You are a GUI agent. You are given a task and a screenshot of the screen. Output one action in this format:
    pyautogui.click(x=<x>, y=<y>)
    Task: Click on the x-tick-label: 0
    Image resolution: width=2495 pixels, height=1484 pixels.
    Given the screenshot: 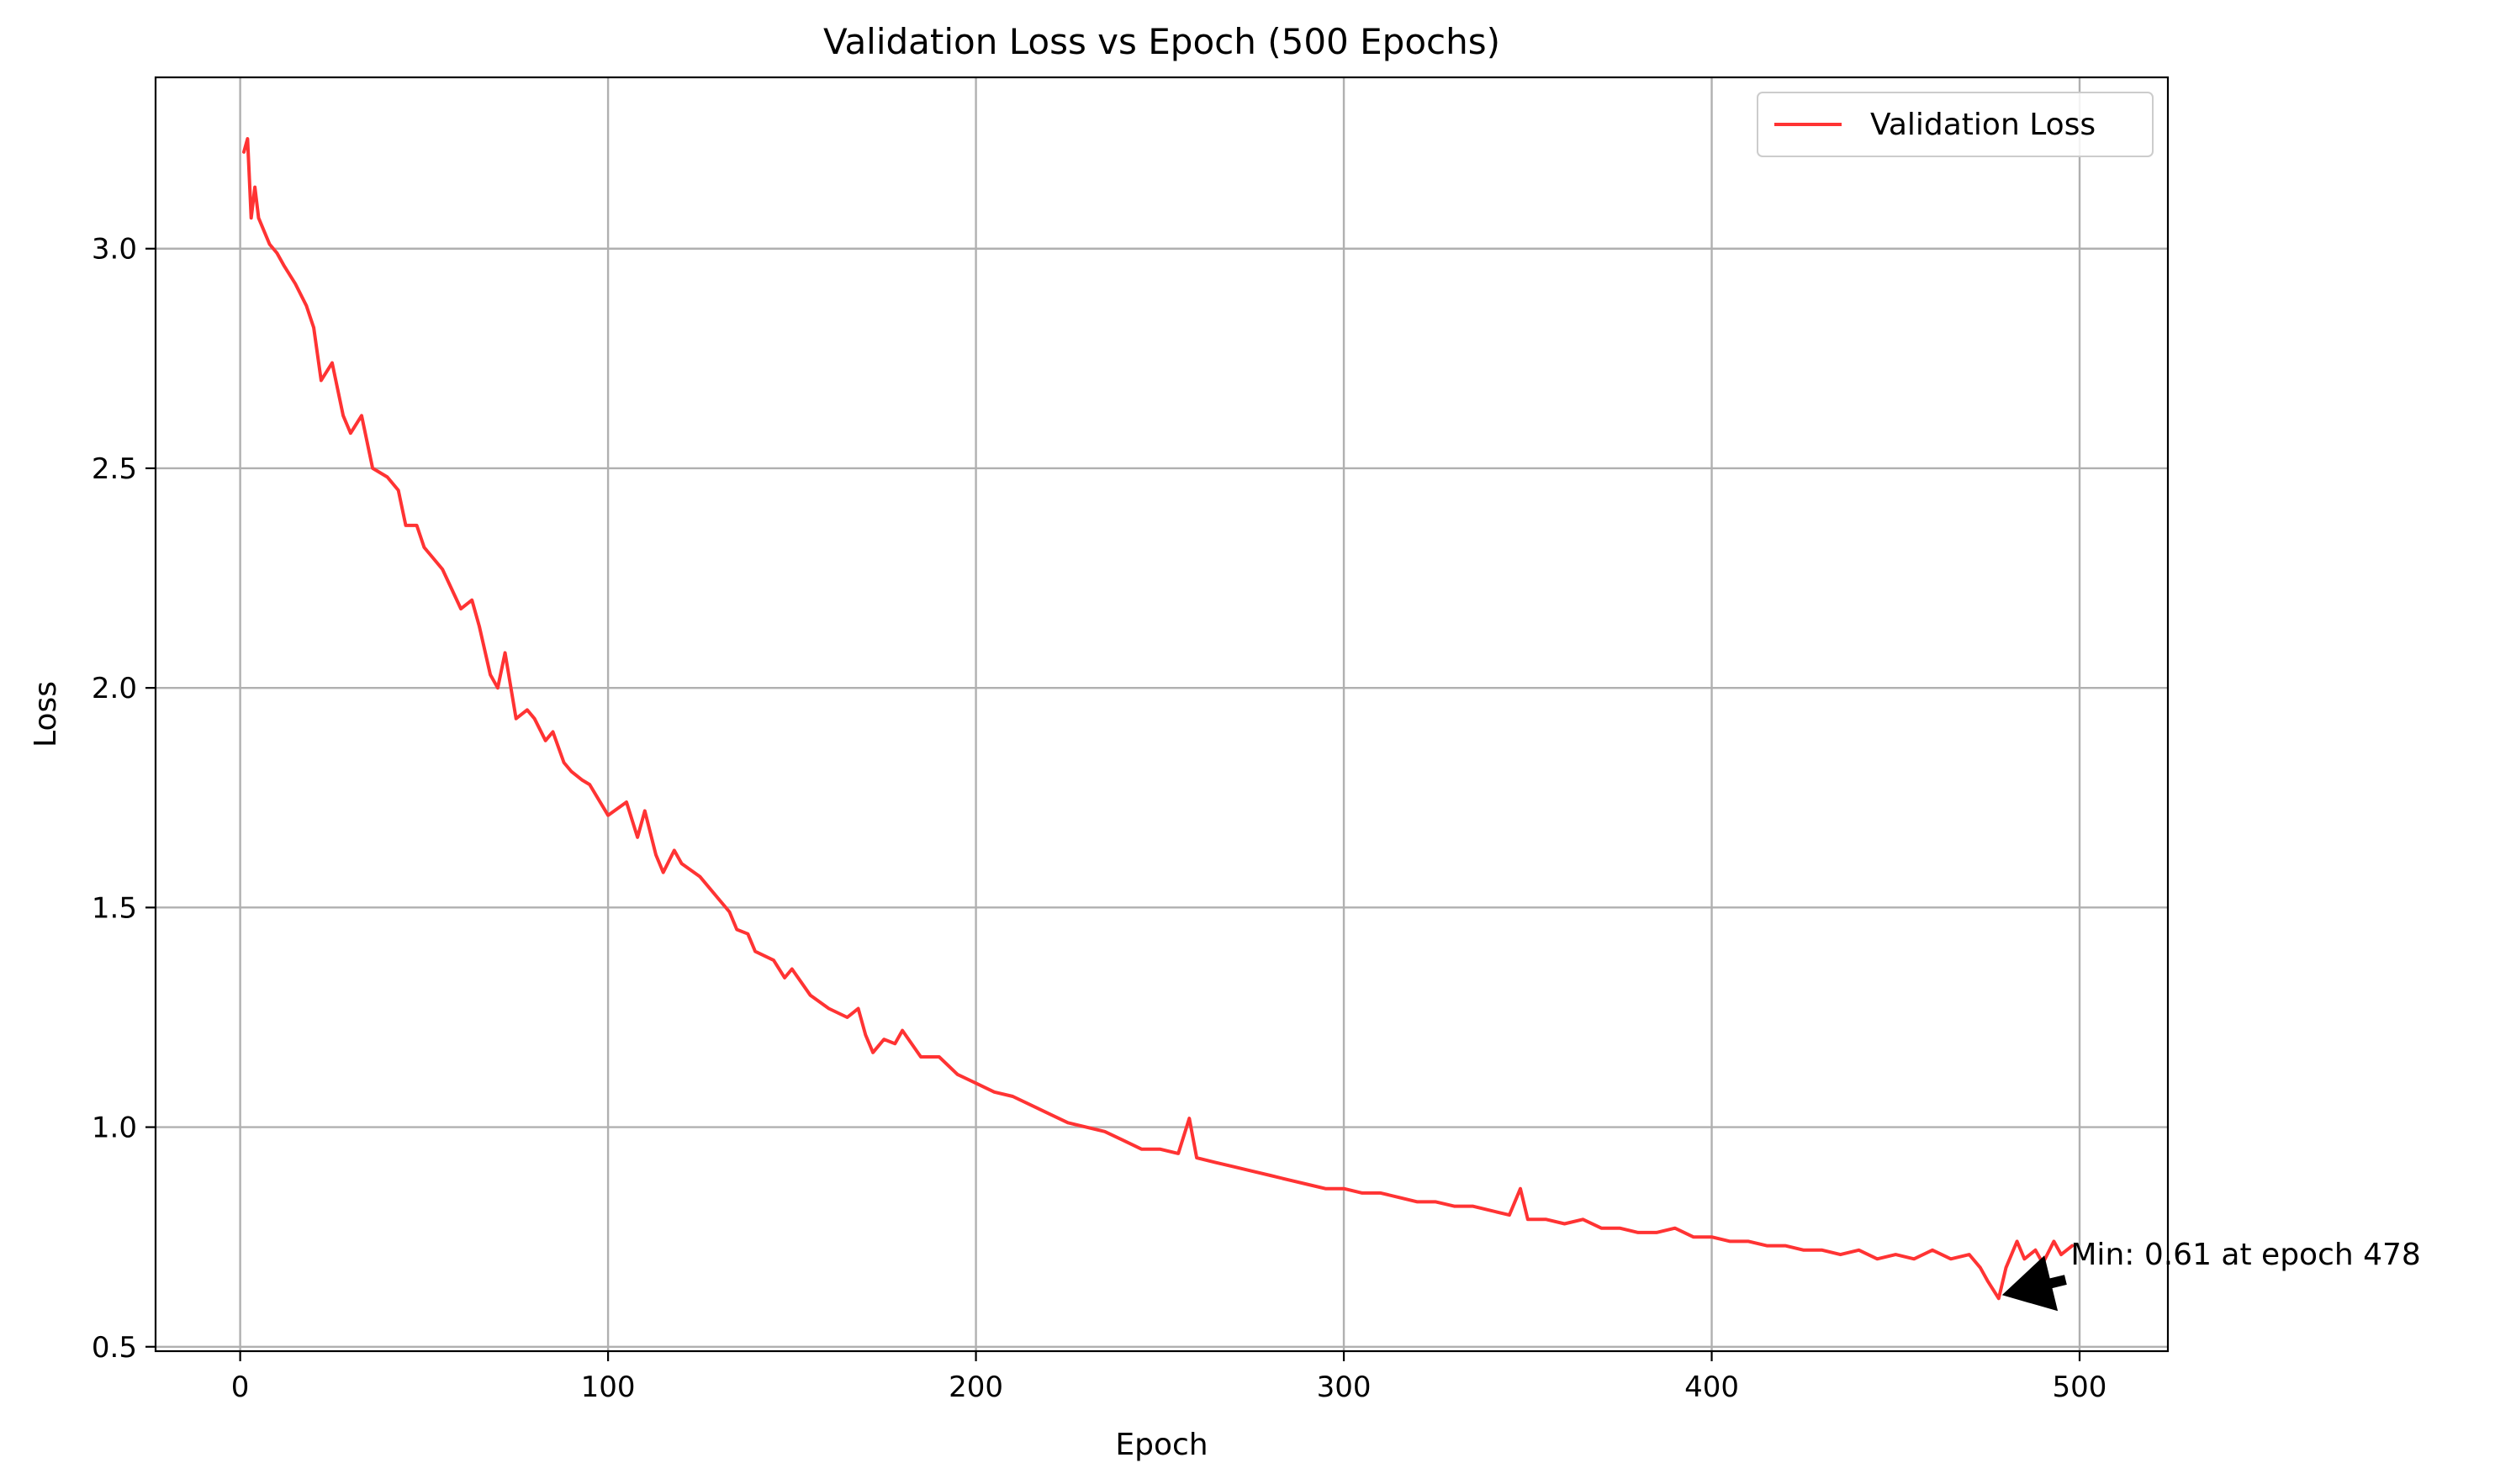 What is the action you would take?
    pyautogui.click(x=240, y=1387)
    